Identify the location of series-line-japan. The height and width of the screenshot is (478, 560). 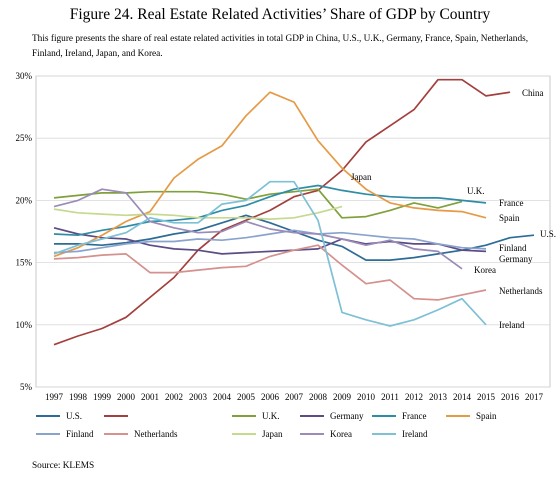
(198, 212).